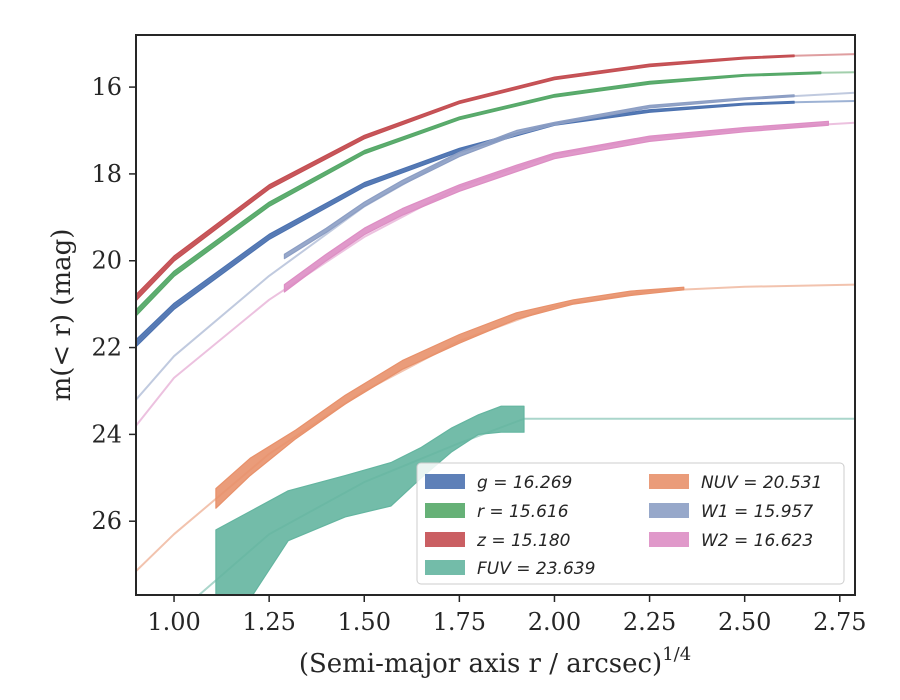 This screenshot has width=900, height=700. Describe the element at coordinates (744, 622) in the screenshot. I see `x-tick-label: 2.50` at that location.